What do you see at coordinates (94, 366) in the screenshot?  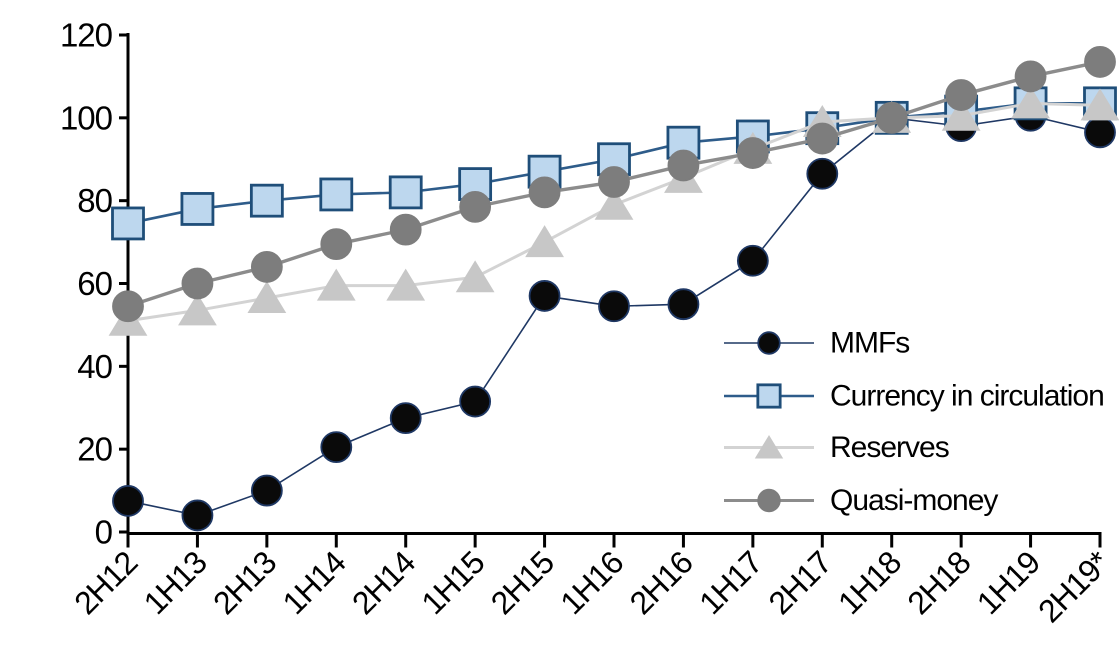 I see `y-tick-label: 40` at bounding box center [94, 366].